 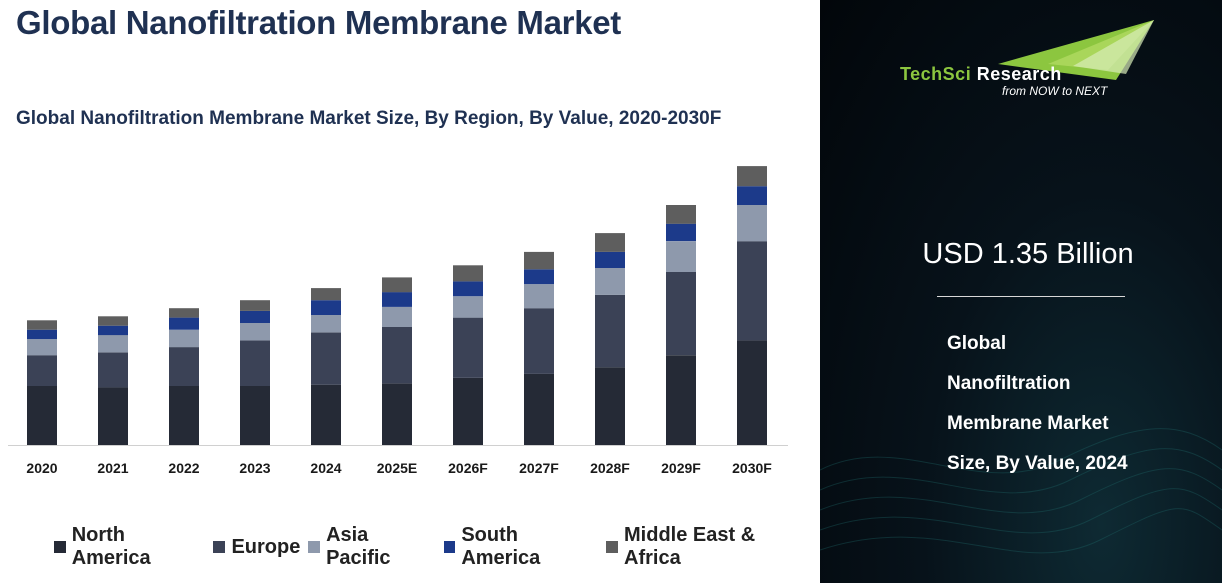 What do you see at coordinates (397, 299) in the screenshot?
I see `bar-segment-south-america-2025e` at bounding box center [397, 299].